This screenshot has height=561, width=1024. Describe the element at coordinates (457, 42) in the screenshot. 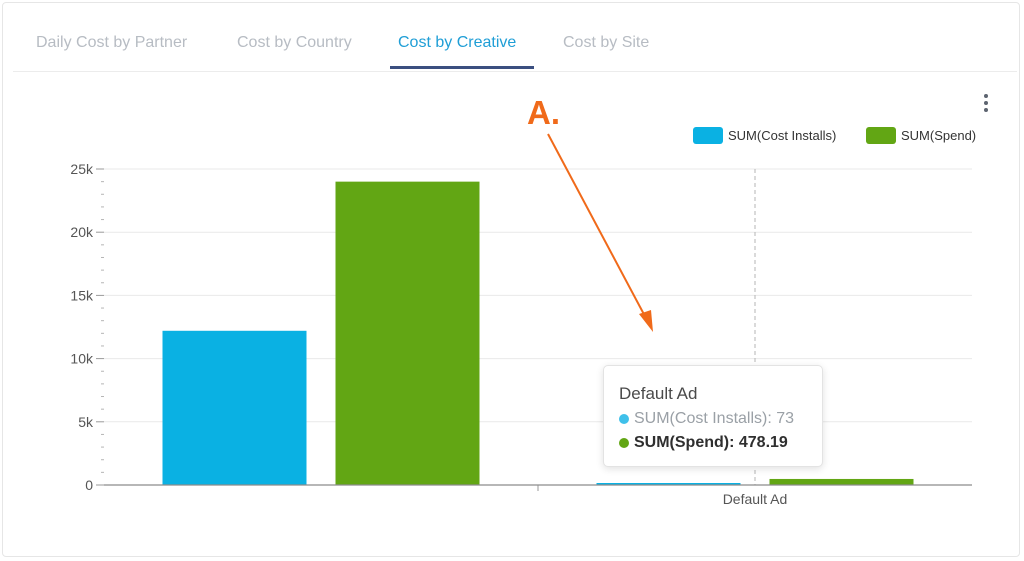

I see `tab-cost-by-creative: Cost by Creative` at that location.